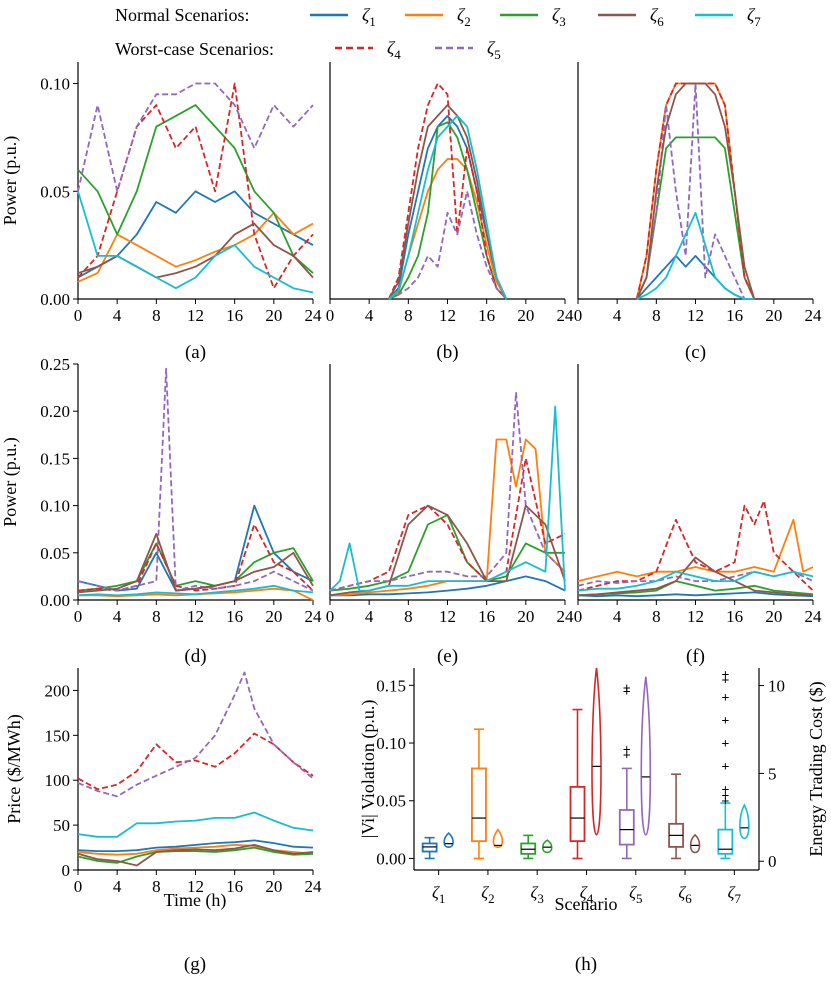 This screenshot has height=985, width=831. I want to click on panel-(c): 0 4 8 12 16 20 24 (c), so click(698, 212).